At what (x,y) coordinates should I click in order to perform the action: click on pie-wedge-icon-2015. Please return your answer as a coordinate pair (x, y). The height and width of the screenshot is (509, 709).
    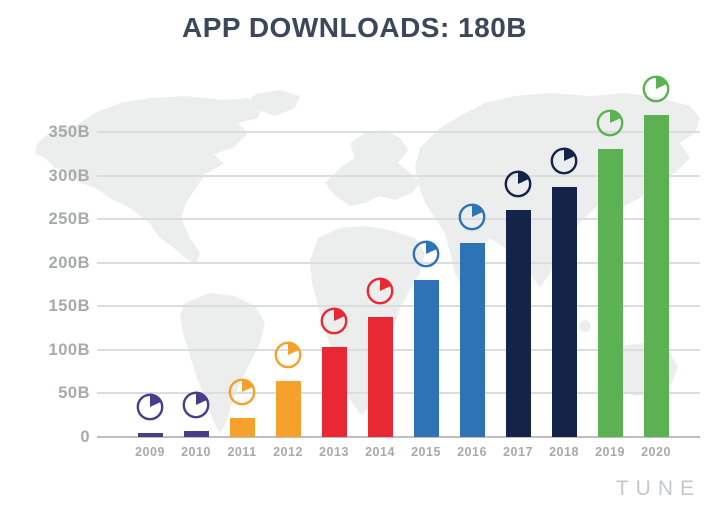
    Looking at the image, I should click on (426, 254).